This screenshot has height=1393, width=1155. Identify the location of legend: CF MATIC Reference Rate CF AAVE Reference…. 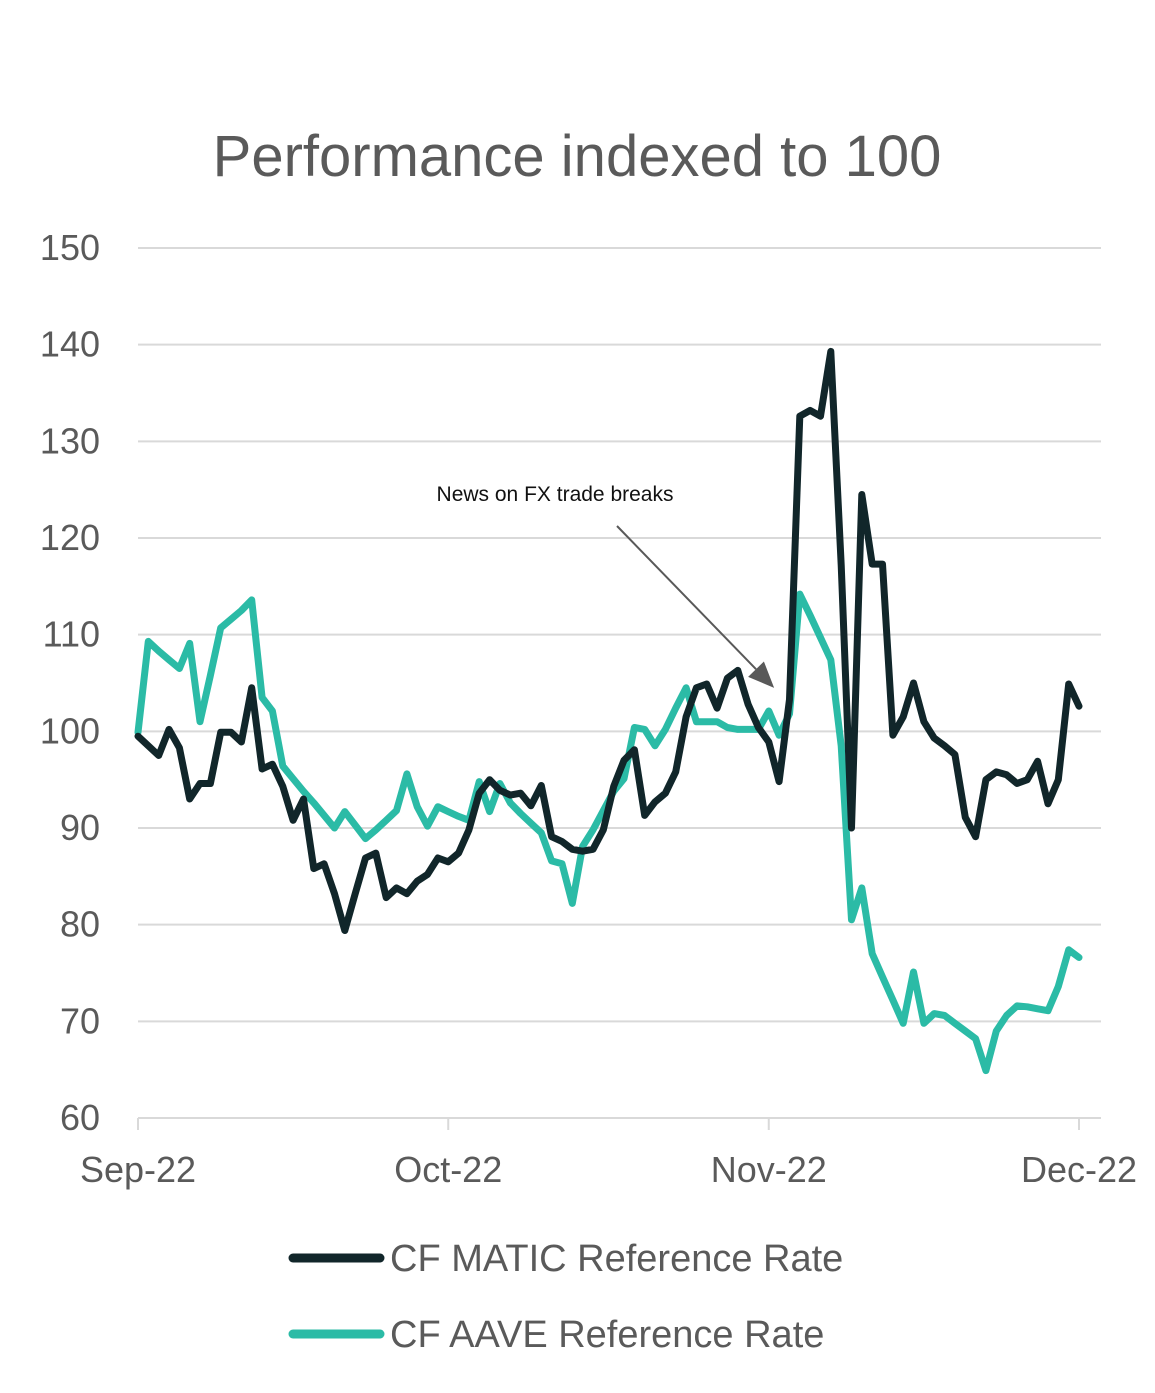
(565, 1297).